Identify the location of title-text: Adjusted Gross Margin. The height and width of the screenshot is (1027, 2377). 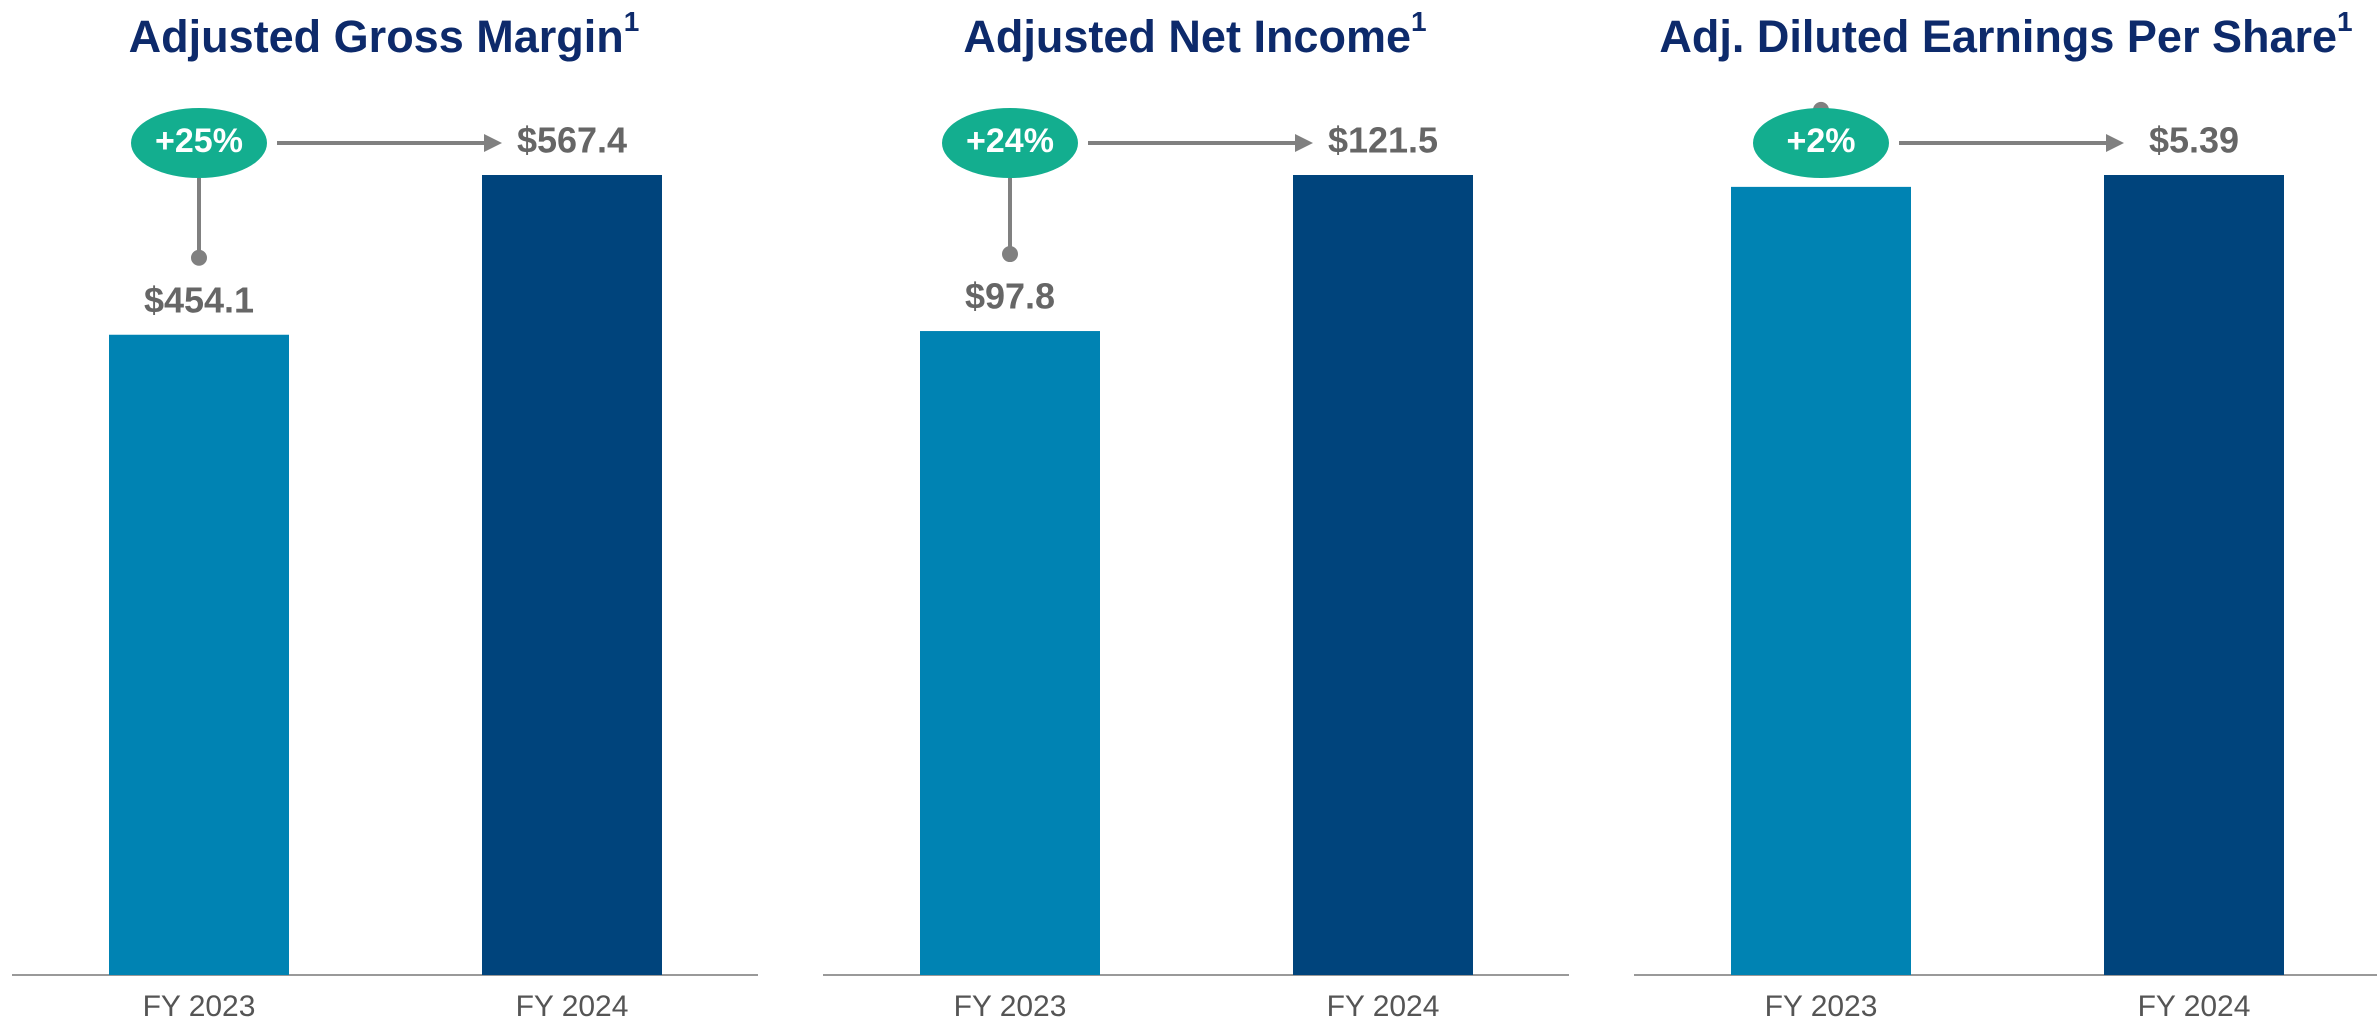
(376, 36).